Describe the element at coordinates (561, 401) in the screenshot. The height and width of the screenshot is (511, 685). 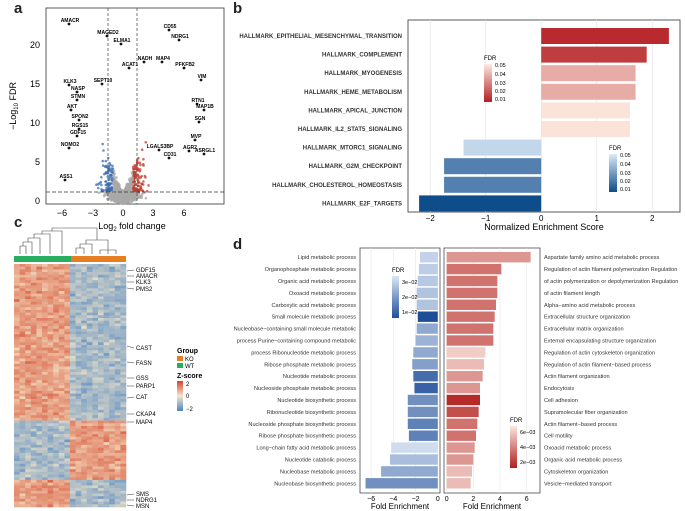
I see `go-up-label: Cell adhesion` at that location.